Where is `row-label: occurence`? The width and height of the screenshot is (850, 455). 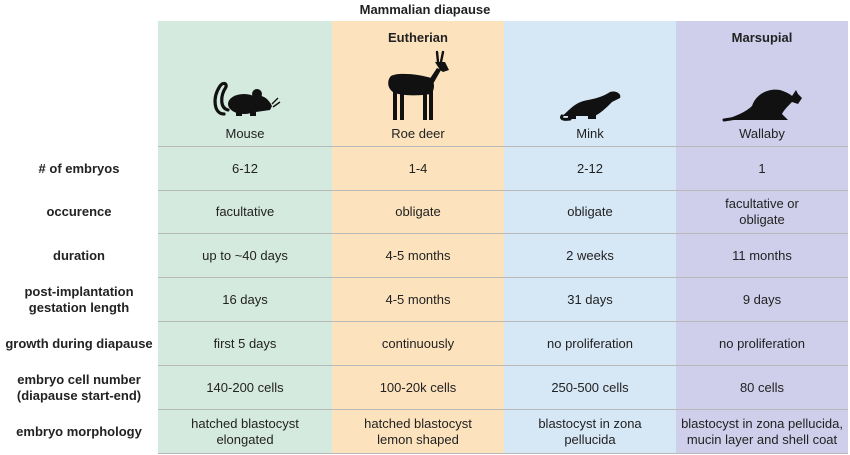
row-label: occurence is located at coordinates (79, 211).